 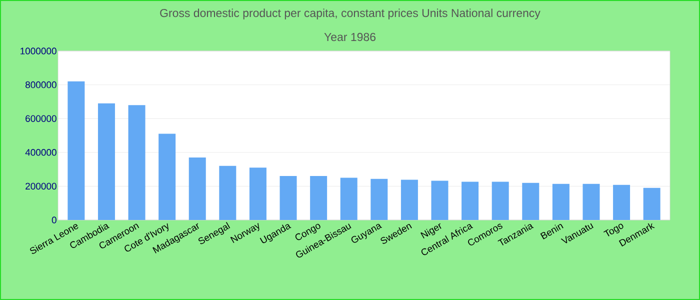 What do you see at coordinates (40, 152) in the screenshot?
I see `y-tick-label: 400000` at bounding box center [40, 152].